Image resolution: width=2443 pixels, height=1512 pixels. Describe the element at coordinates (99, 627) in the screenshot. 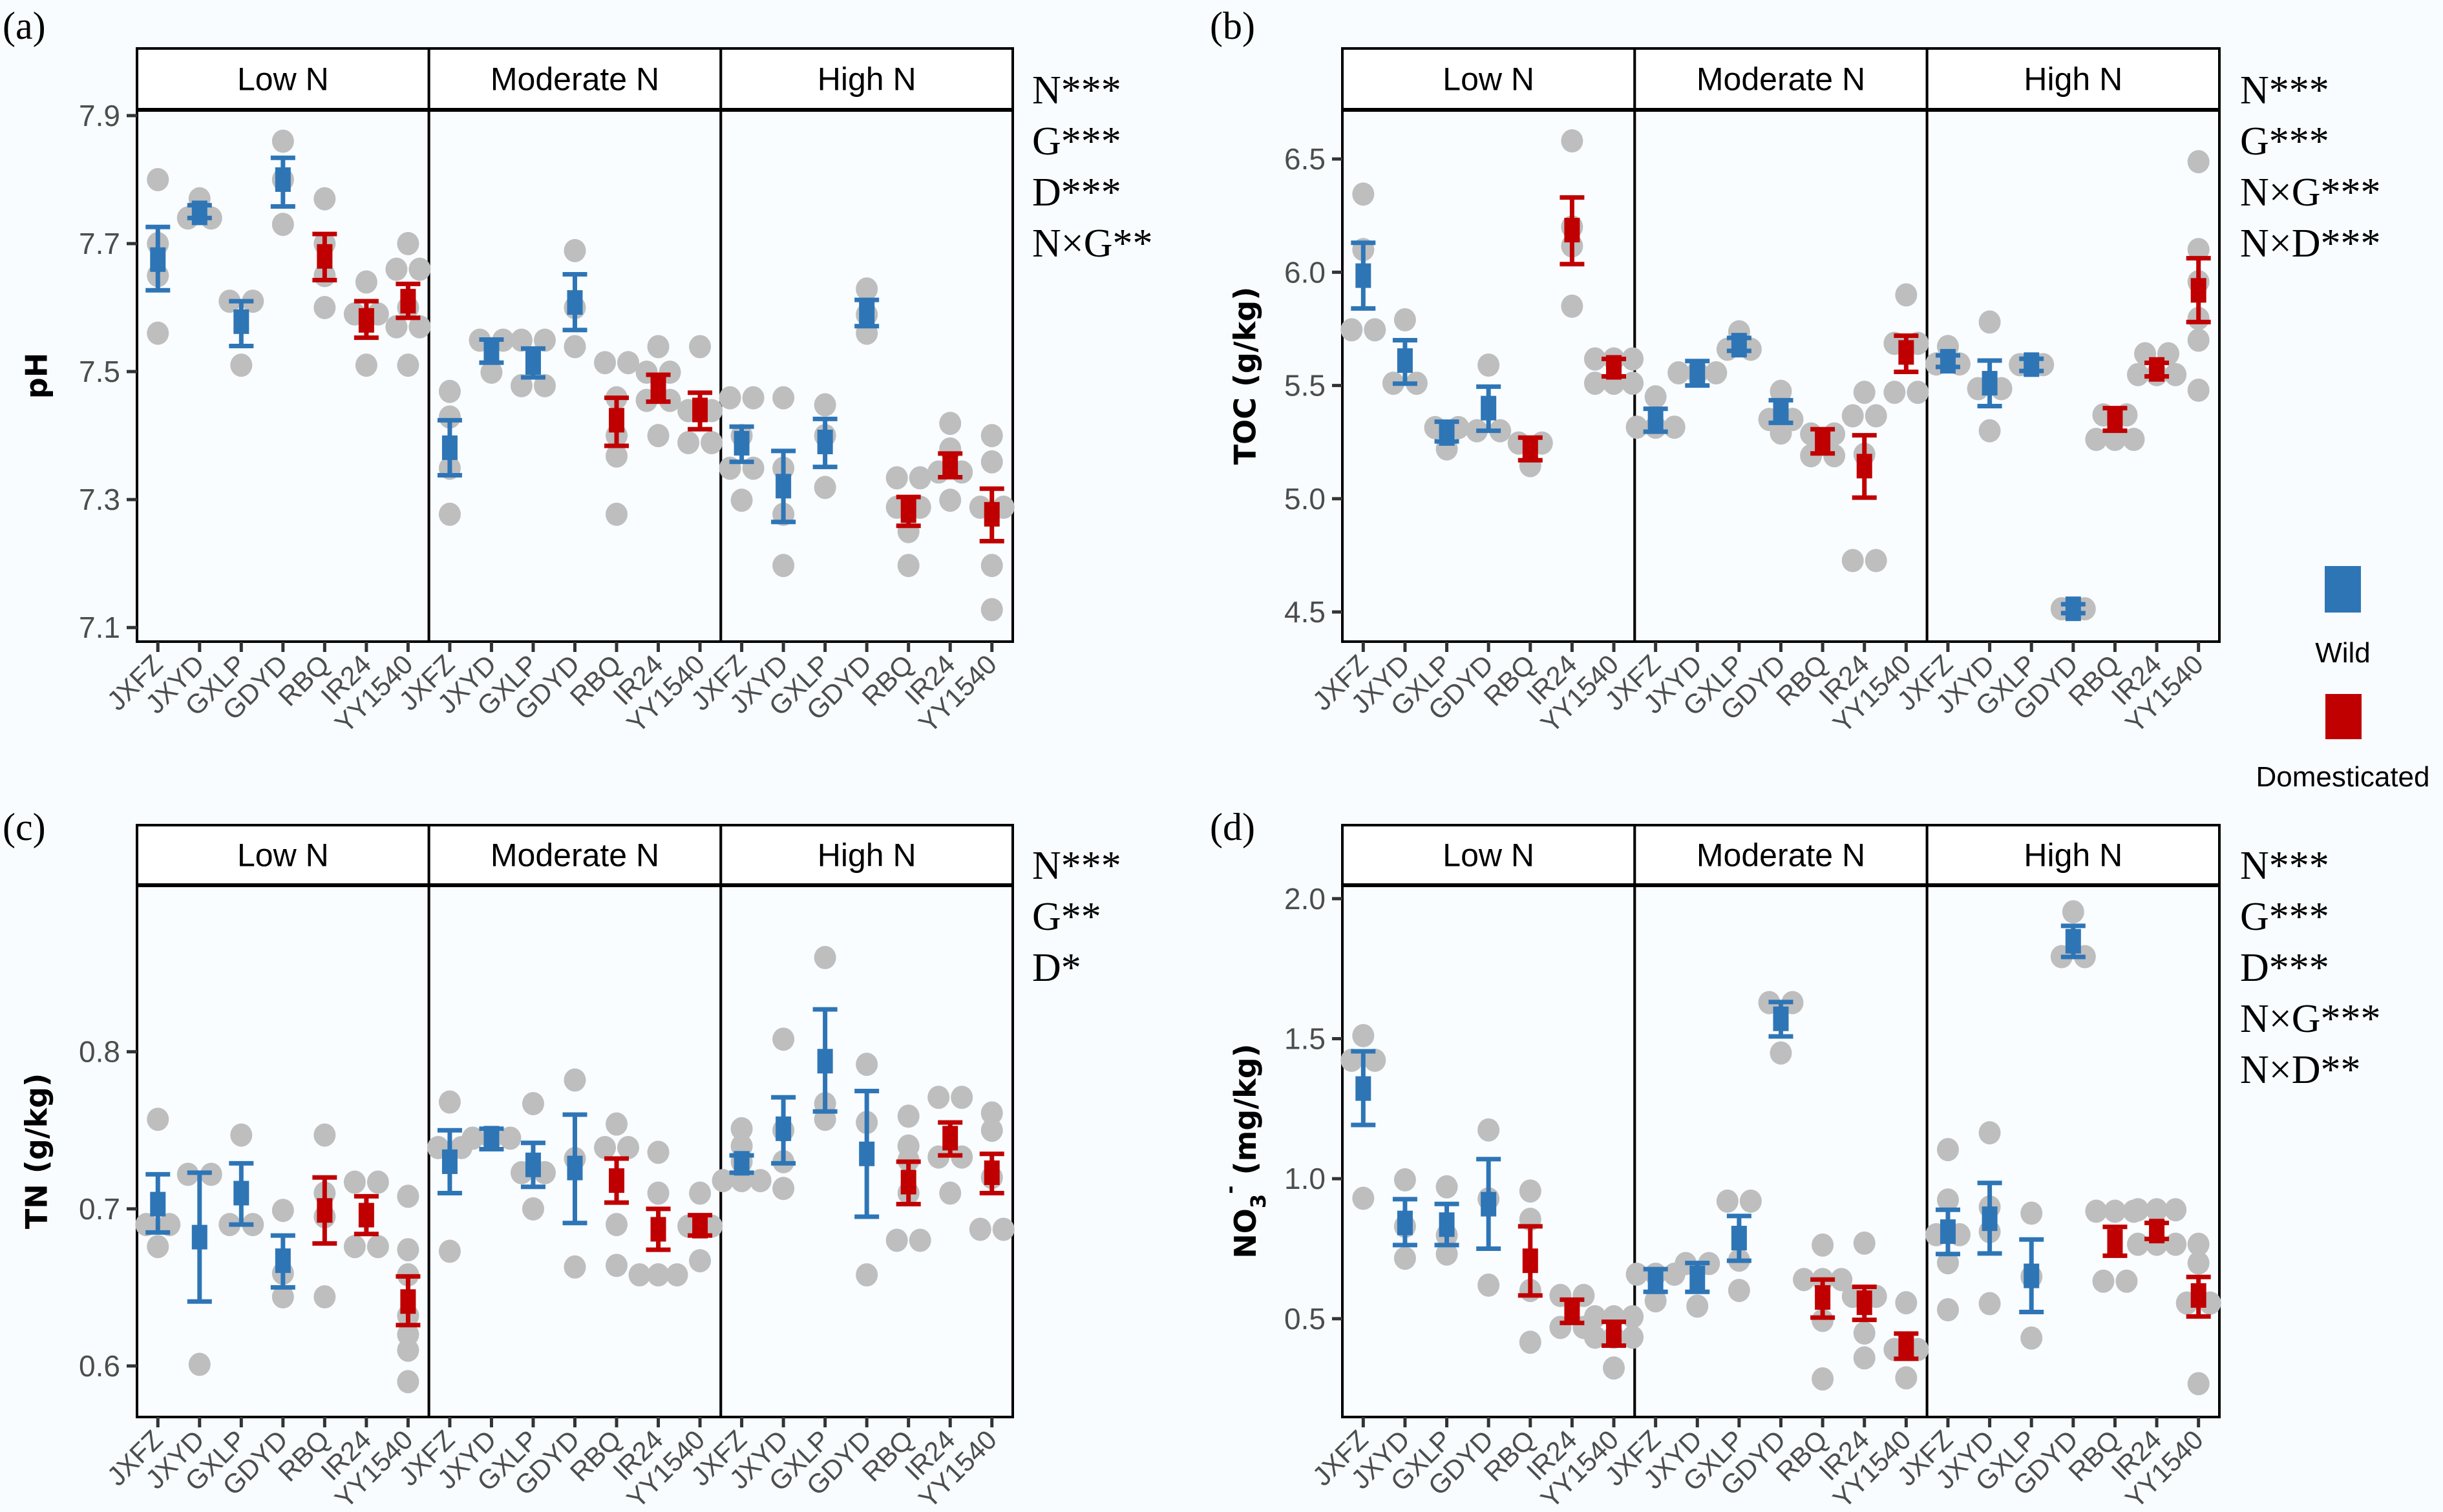

I see `y-tick-label: 7.1` at that location.